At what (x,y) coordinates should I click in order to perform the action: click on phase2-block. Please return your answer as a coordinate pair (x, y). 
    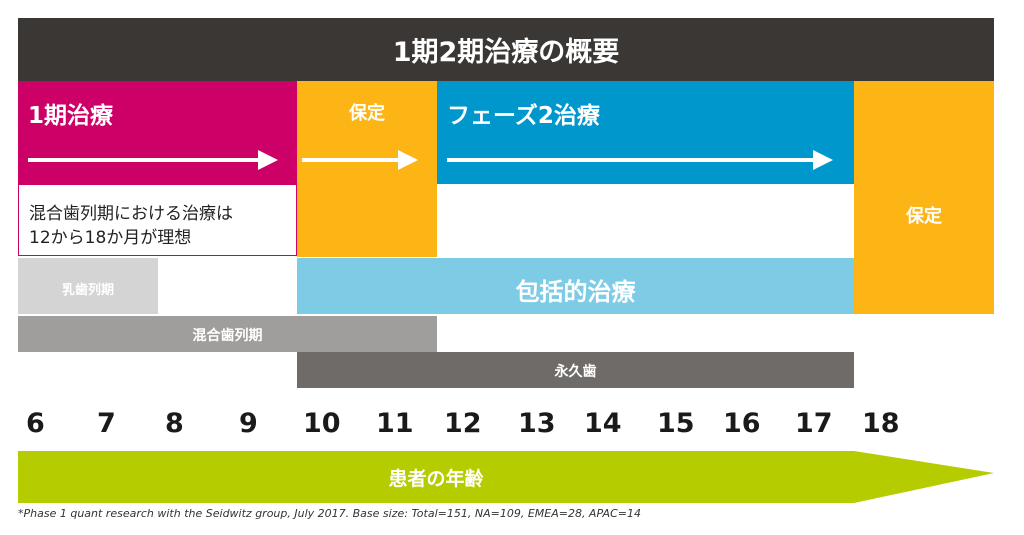
    Looking at the image, I should click on (645, 132).